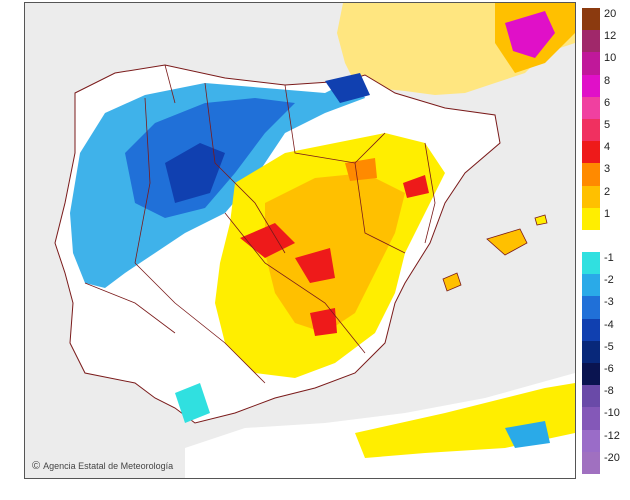  Describe the element at coordinates (609, 280) in the screenshot. I see `legend-label: -2` at that location.